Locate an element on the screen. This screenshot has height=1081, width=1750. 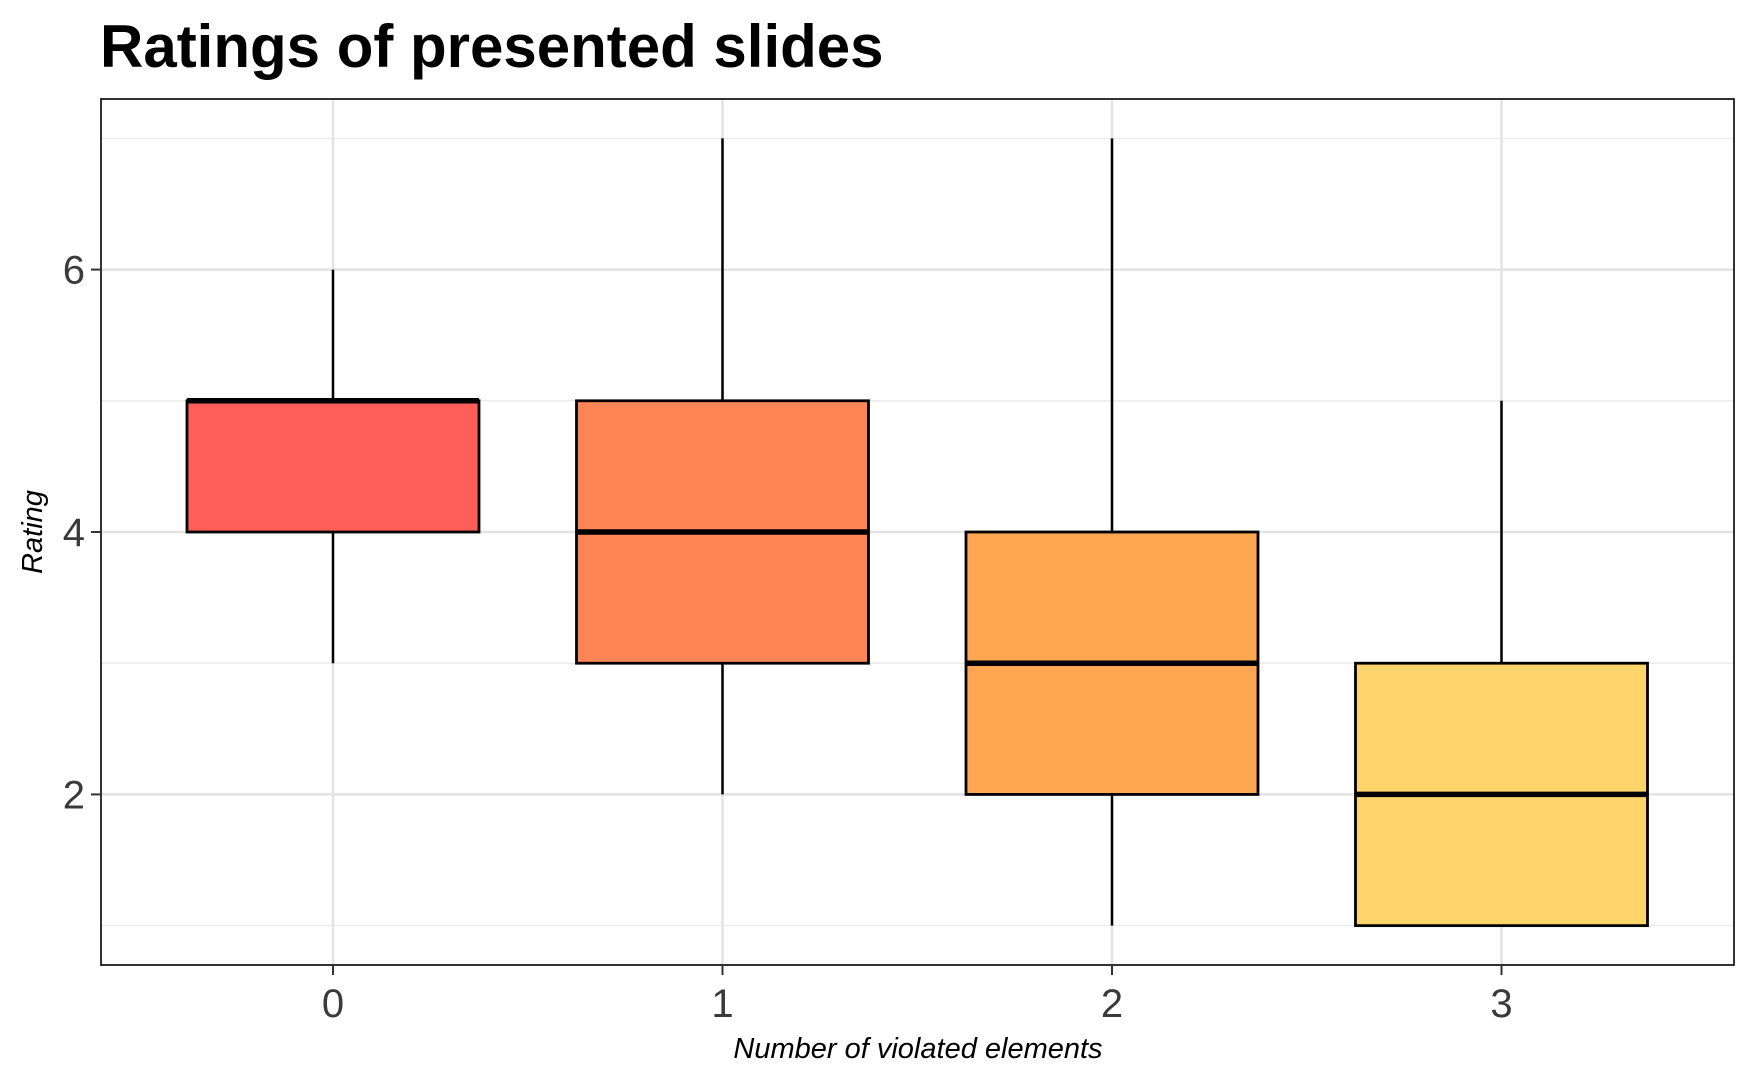
y-tick-label: 6 is located at coordinates (74, 271).